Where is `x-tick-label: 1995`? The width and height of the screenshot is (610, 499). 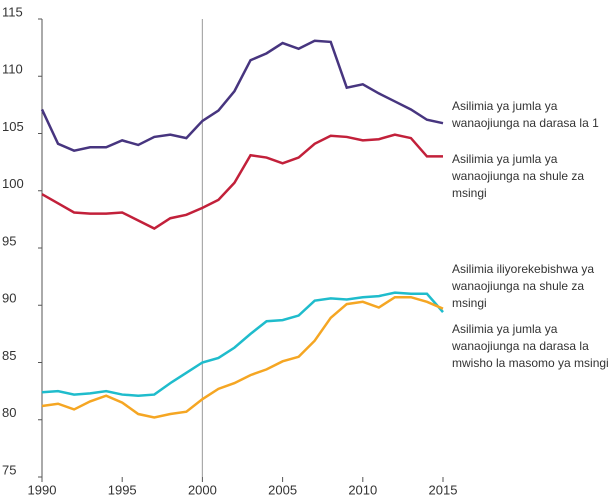 x-tick-label: 1995 is located at coordinates (122, 489).